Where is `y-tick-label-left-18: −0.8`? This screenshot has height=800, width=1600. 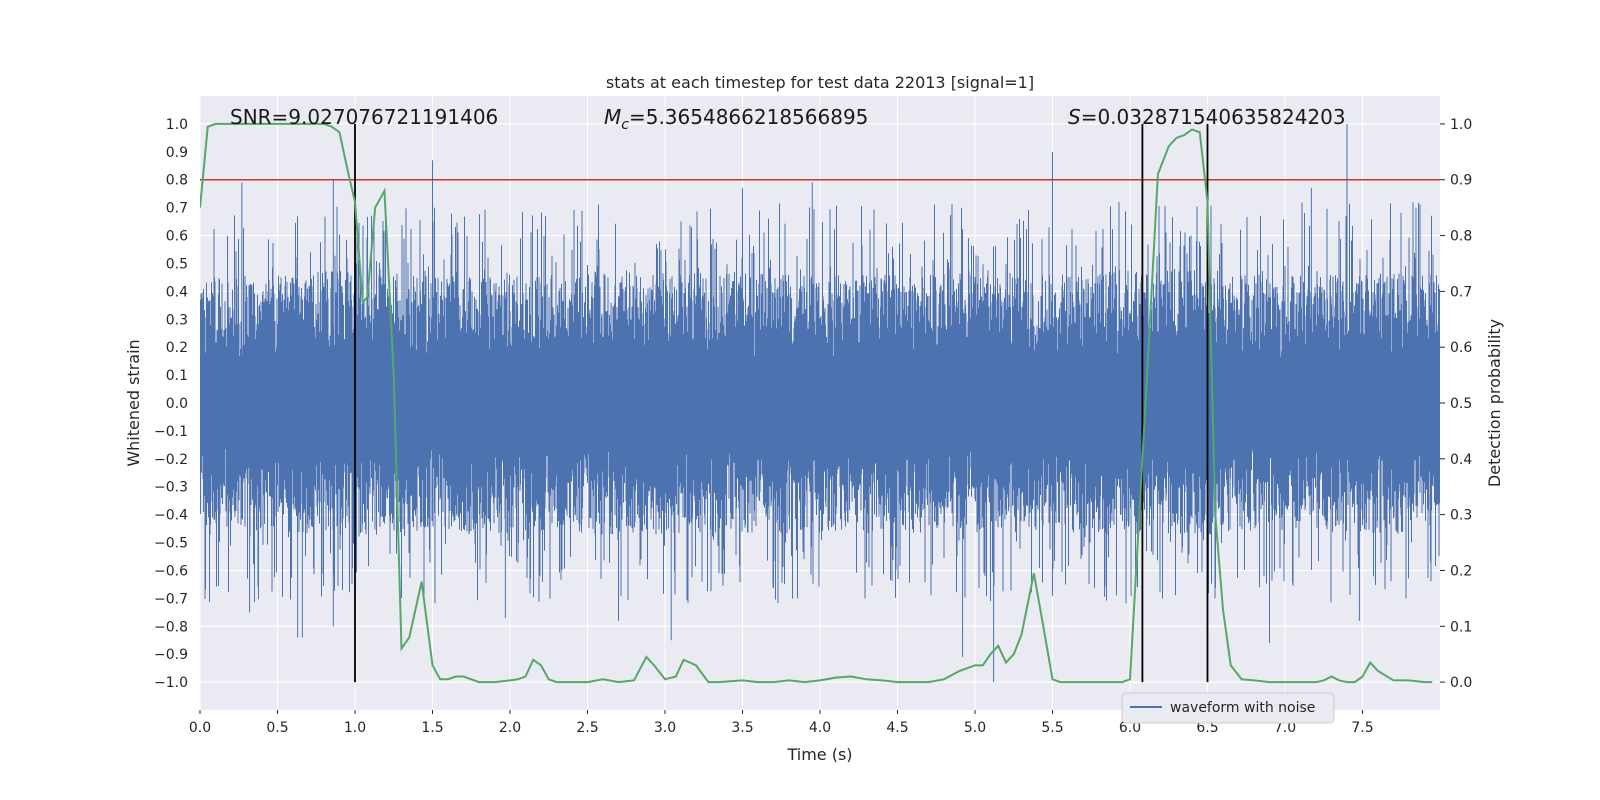 y-tick-label-left-18: −0.8 is located at coordinates (171, 627).